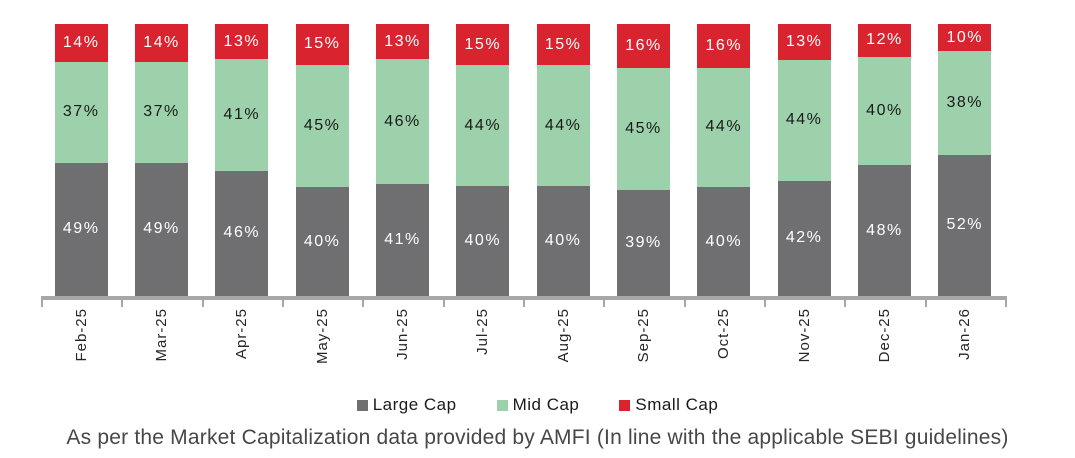 The height and width of the screenshot is (458, 1075). I want to click on x-label-slot: Sep-25, so click(643, 344).